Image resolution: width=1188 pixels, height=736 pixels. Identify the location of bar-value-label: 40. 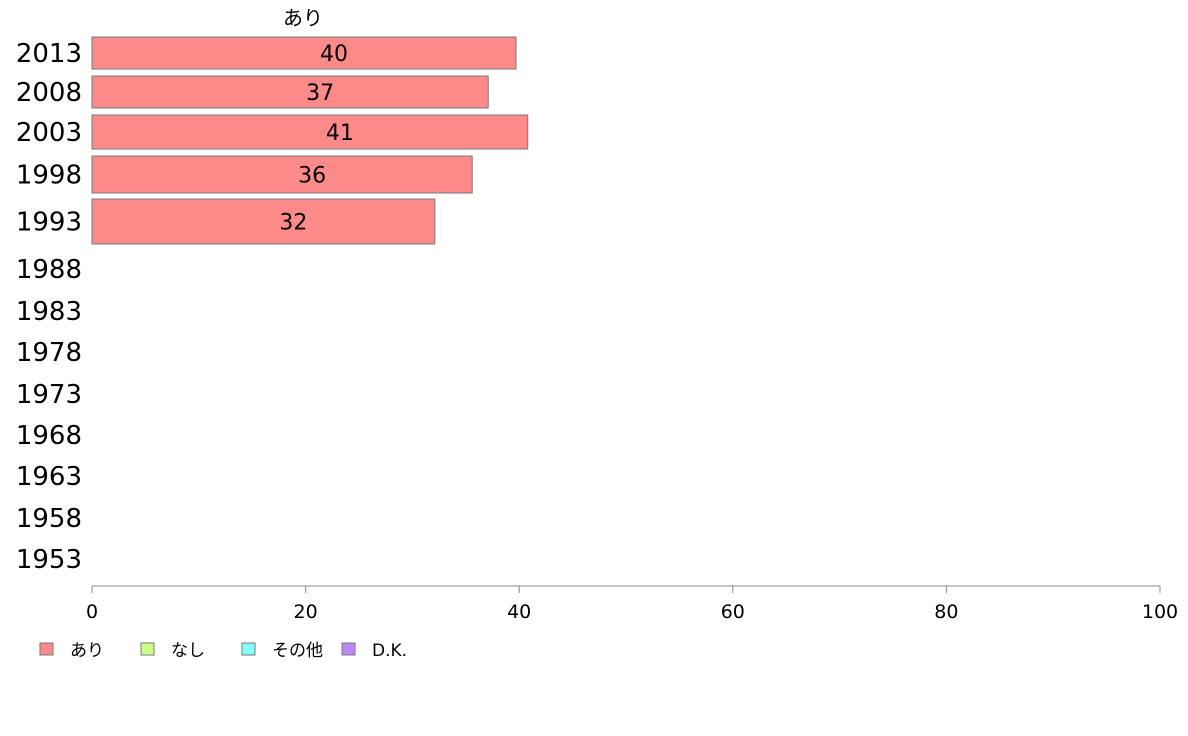
(334, 54).